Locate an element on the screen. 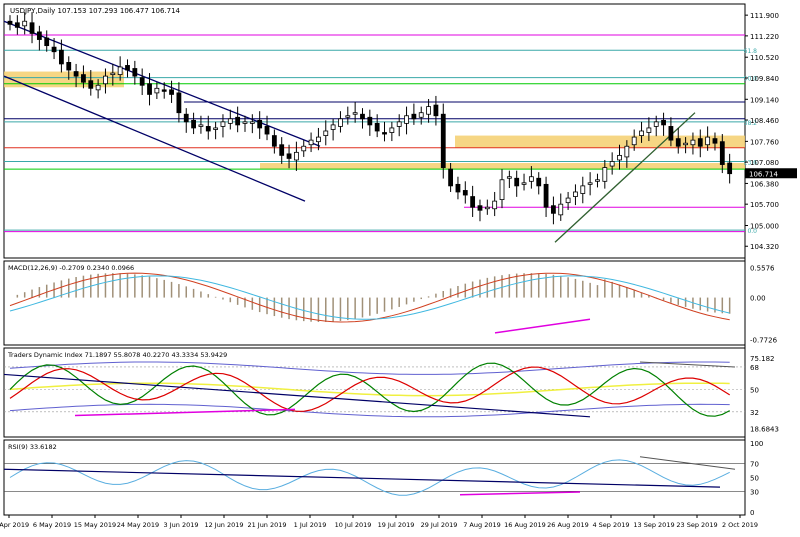 This screenshot has height=537, width=800. macd-signal-line is located at coordinates (369, 297).